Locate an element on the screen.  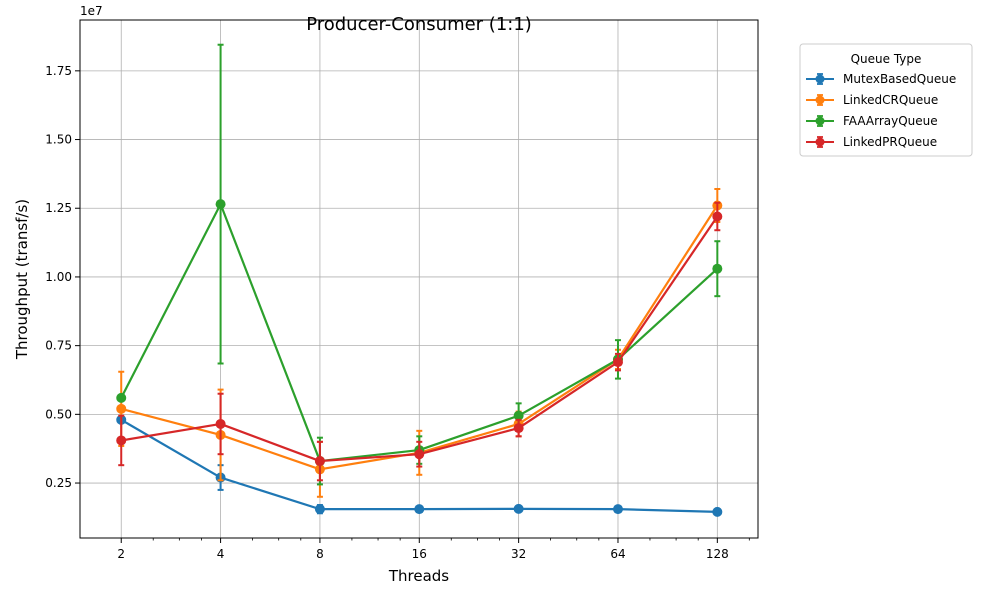
legend-entry: LinkedPRQueue is located at coordinates (871, 142).